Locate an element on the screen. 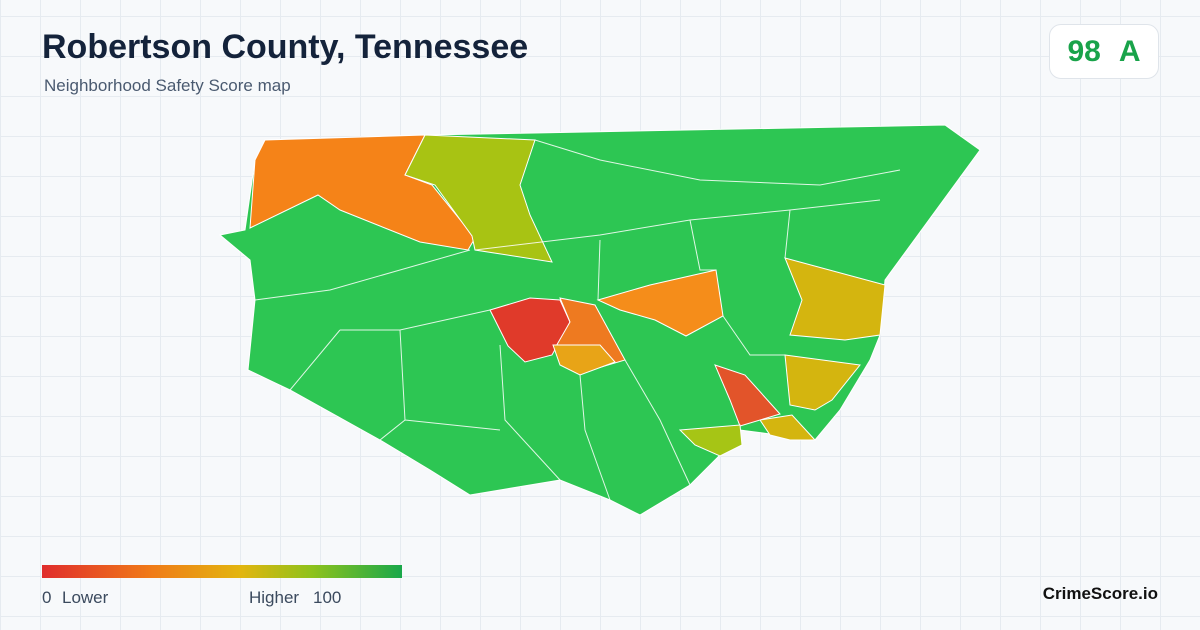 The width and height of the screenshot is (1200, 630). score-card: 98 A is located at coordinates (1104, 51).